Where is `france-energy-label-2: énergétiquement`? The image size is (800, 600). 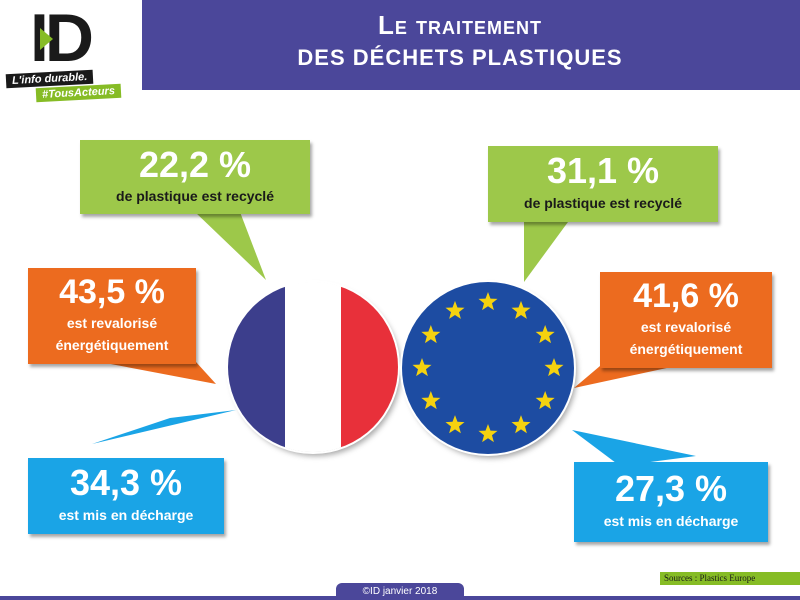 france-energy-label-2: énergétiquement is located at coordinates (112, 345).